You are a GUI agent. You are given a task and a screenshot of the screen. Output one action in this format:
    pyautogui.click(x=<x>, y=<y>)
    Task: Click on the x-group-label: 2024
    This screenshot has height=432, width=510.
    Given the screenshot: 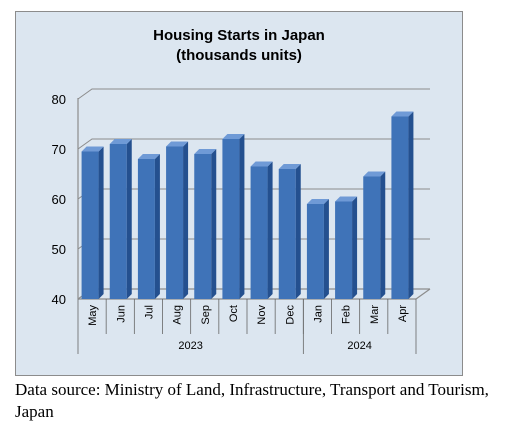 What is the action you would take?
    pyautogui.click(x=359, y=346)
    